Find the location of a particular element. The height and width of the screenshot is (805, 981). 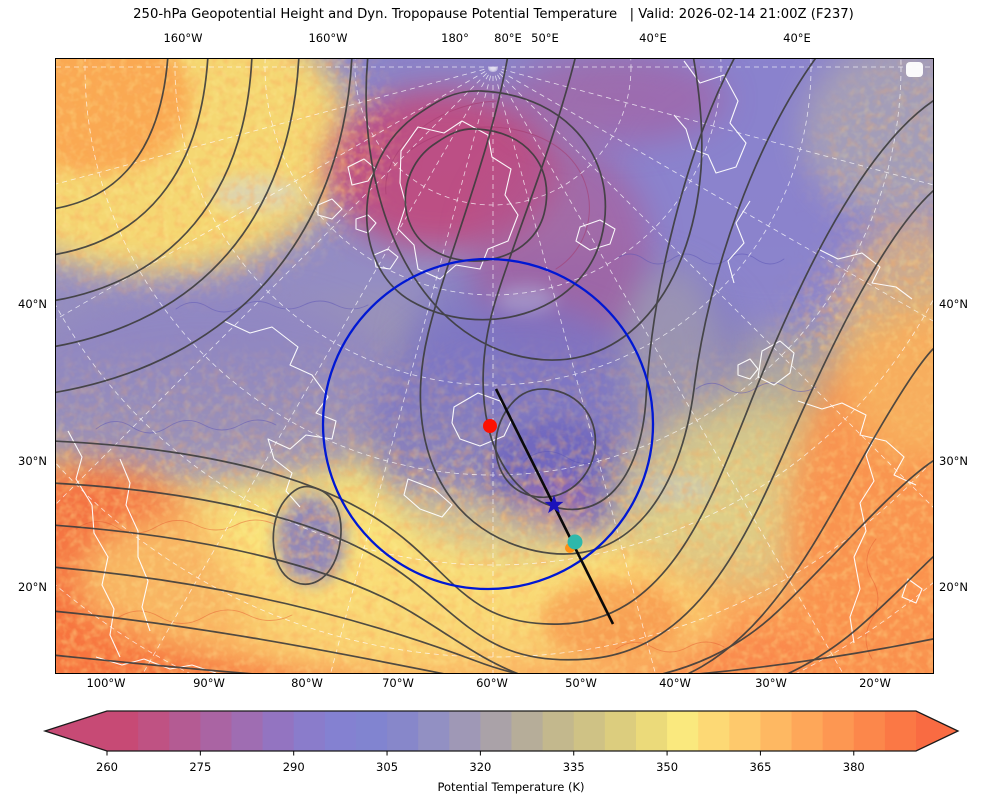

colorbar-tick-label: 380 is located at coordinates (853, 767).